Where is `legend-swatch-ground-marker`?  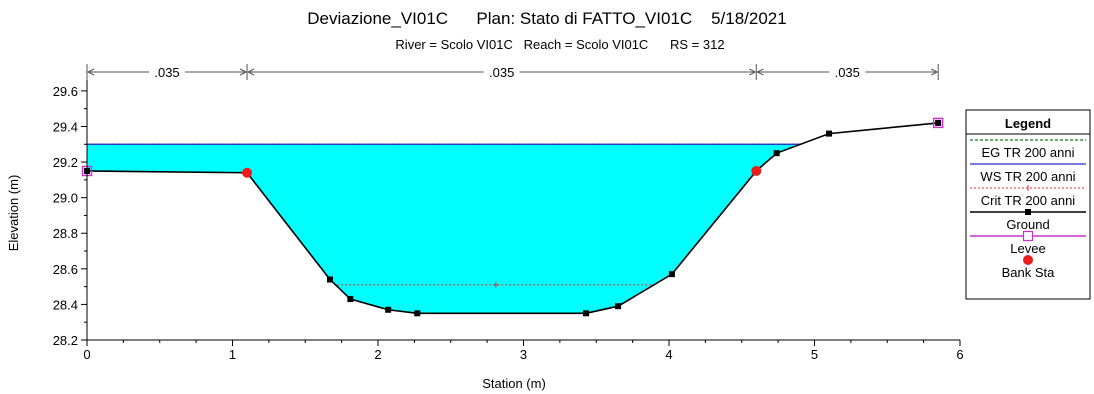 legend-swatch-ground-marker is located at coordinates (1028, 212).